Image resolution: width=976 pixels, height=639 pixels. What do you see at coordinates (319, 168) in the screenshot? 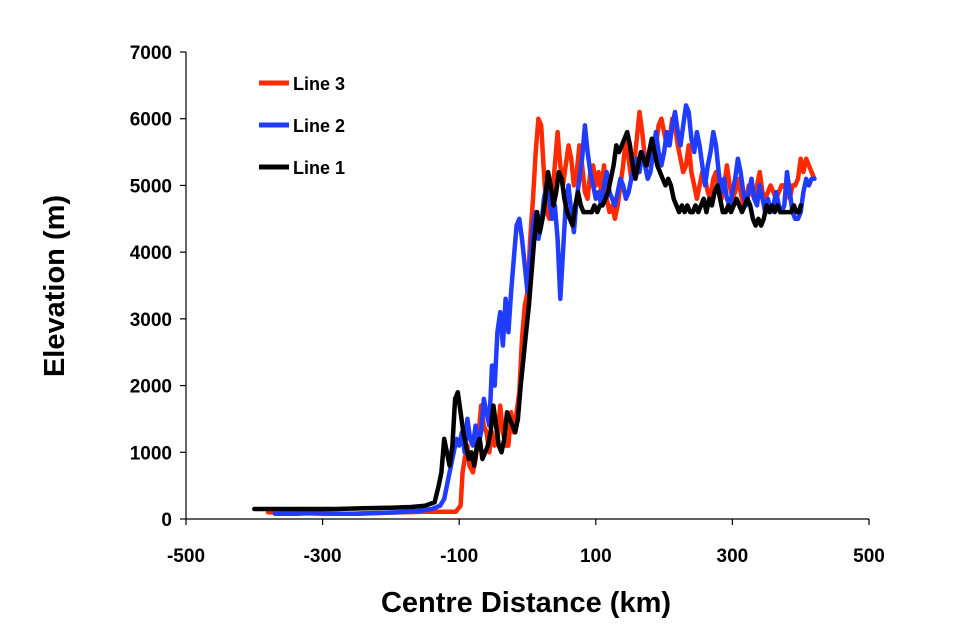
I see `legend-label: Line 1` at bounding box center [319, 168].